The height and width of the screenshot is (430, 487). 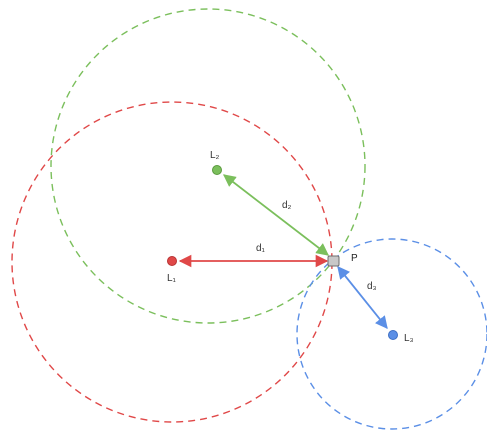 What do you see at coordinates (409, 338) in the screenshot?
I see `landmark-3-label: L₃` at bounding box center [409, 338].